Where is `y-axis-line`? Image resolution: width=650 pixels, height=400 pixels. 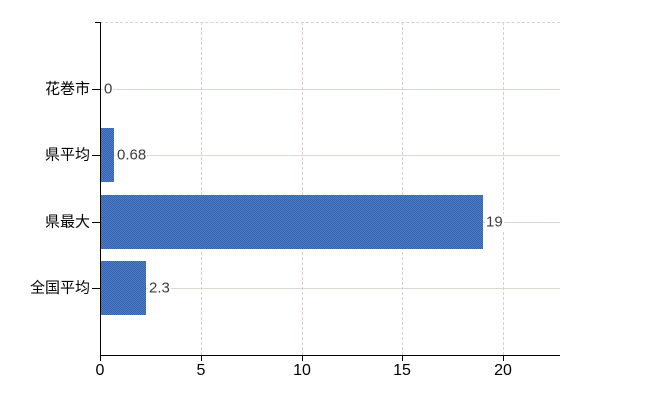 y-axis-line is located at coordinates (100, 188).